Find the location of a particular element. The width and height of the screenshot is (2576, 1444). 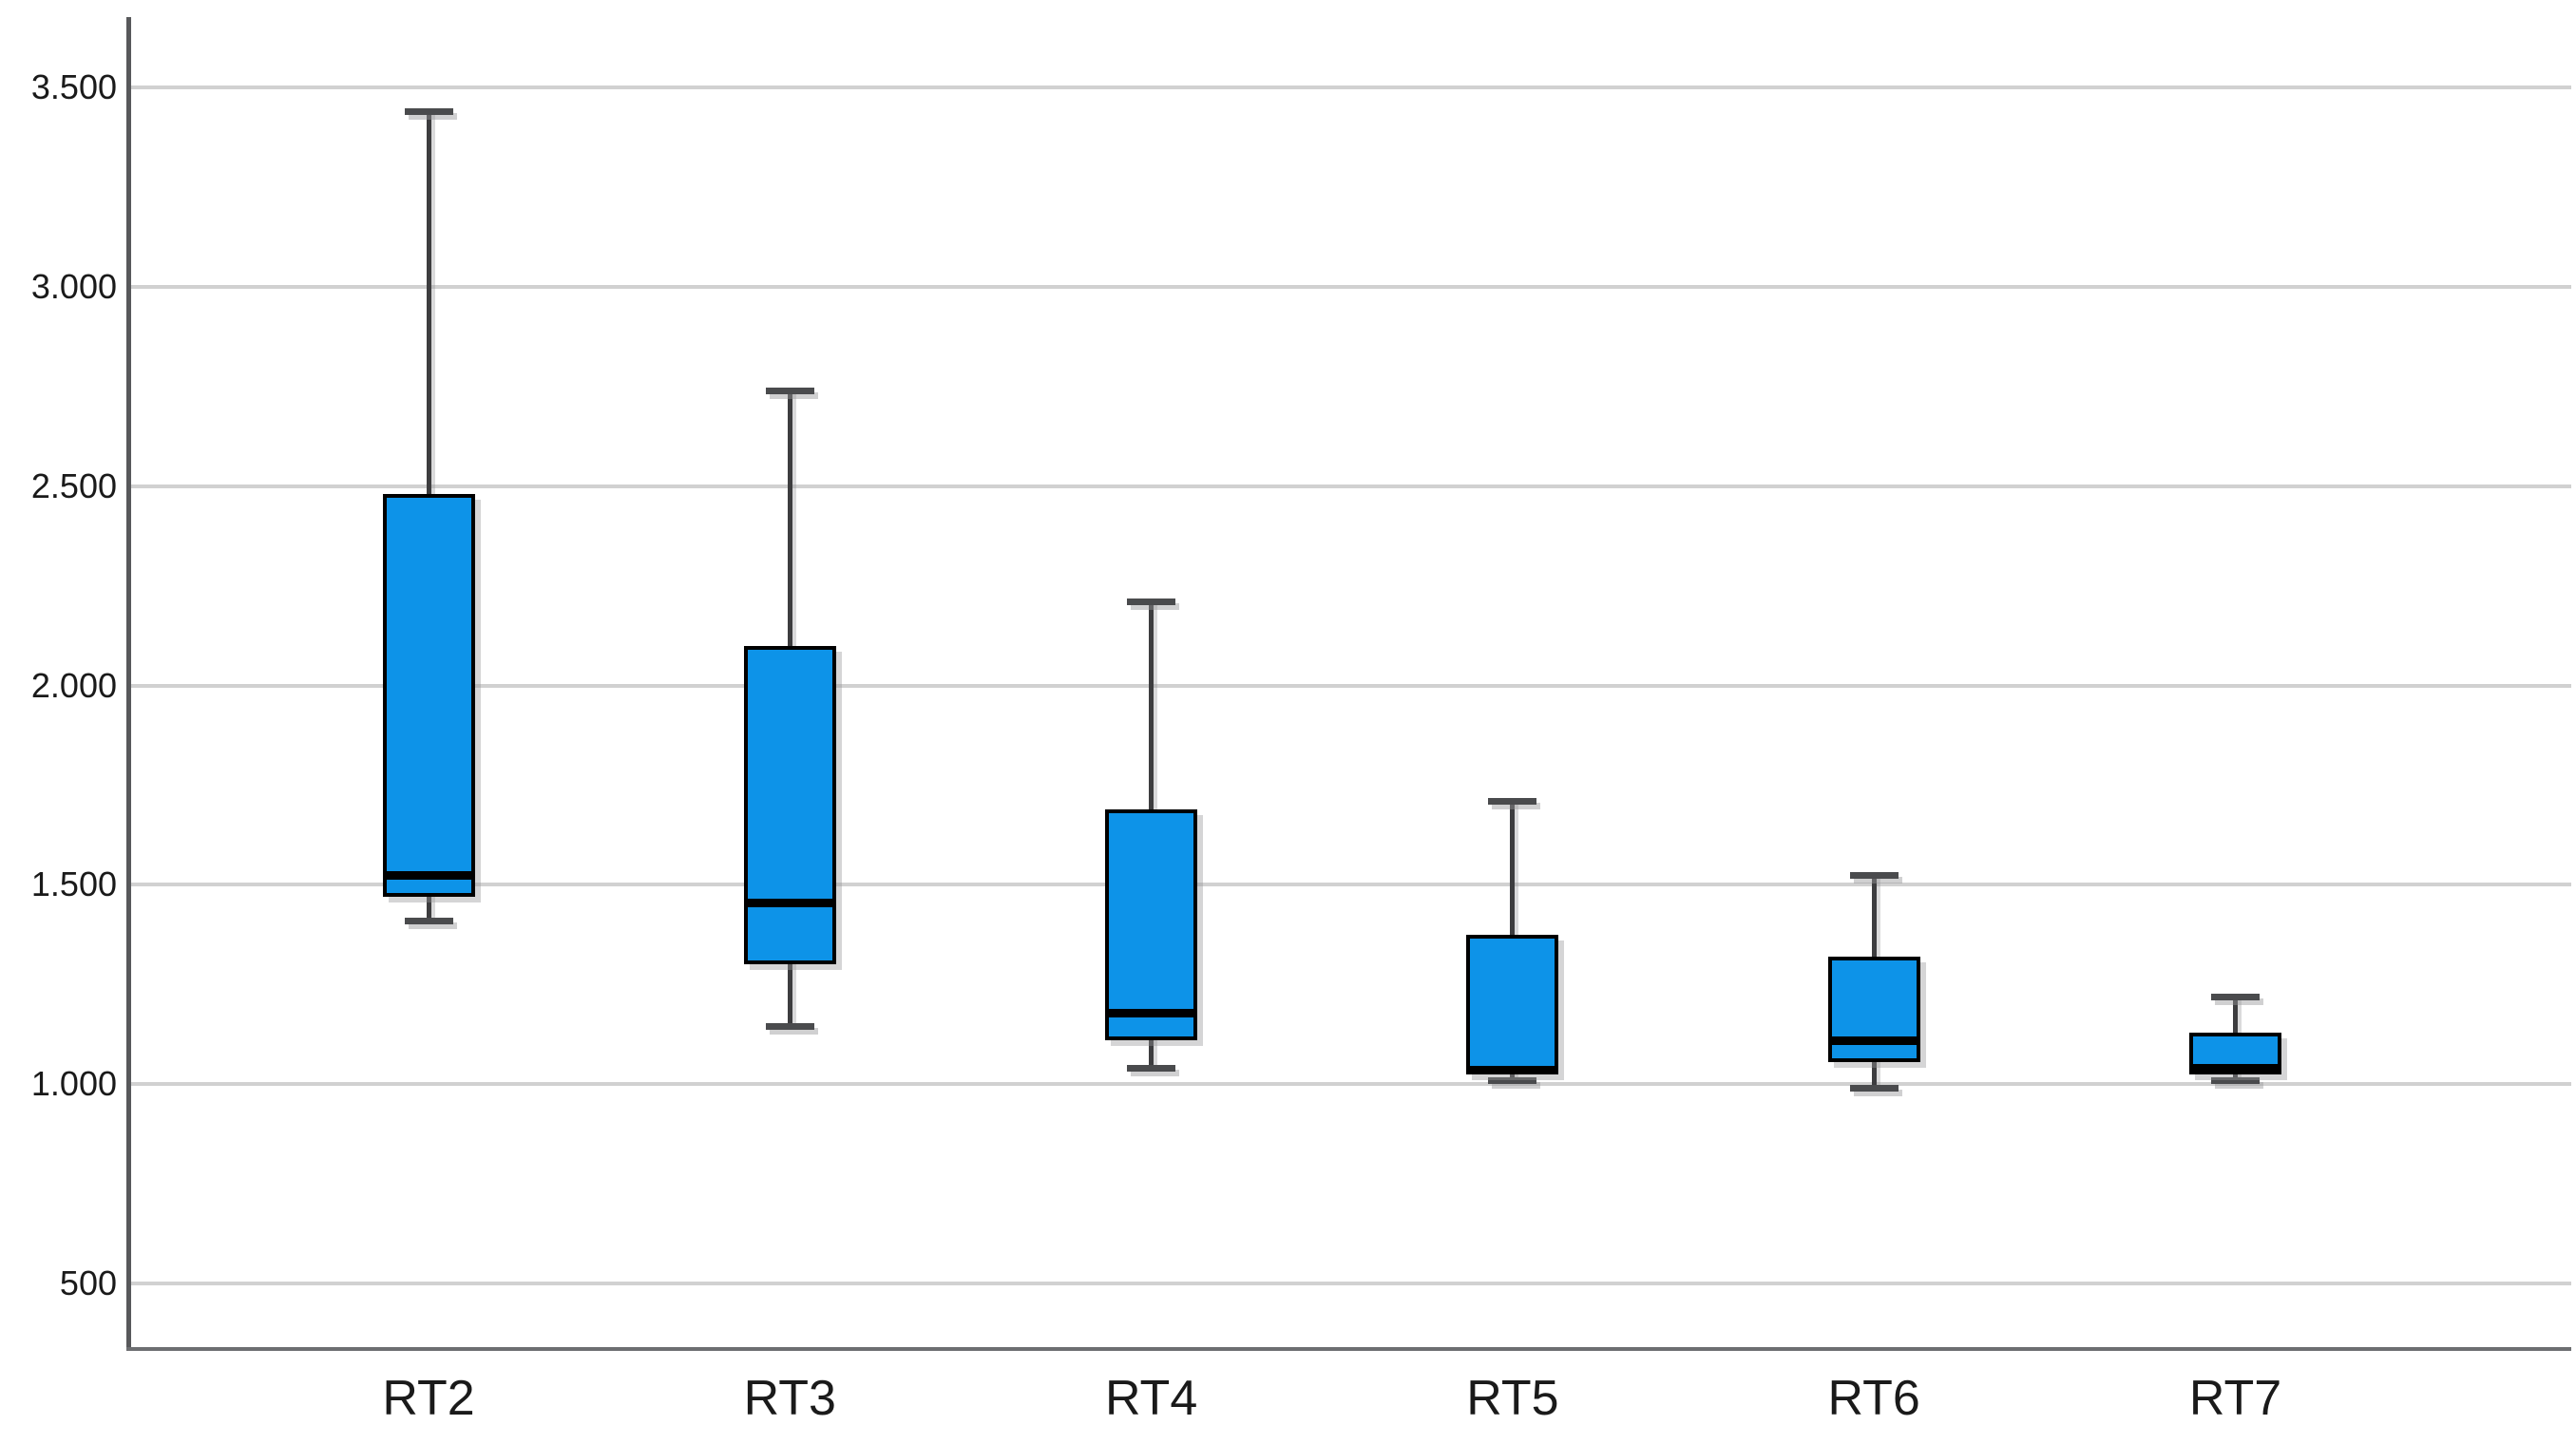

gridline-2.500 is located at coordinates (1351, 486).